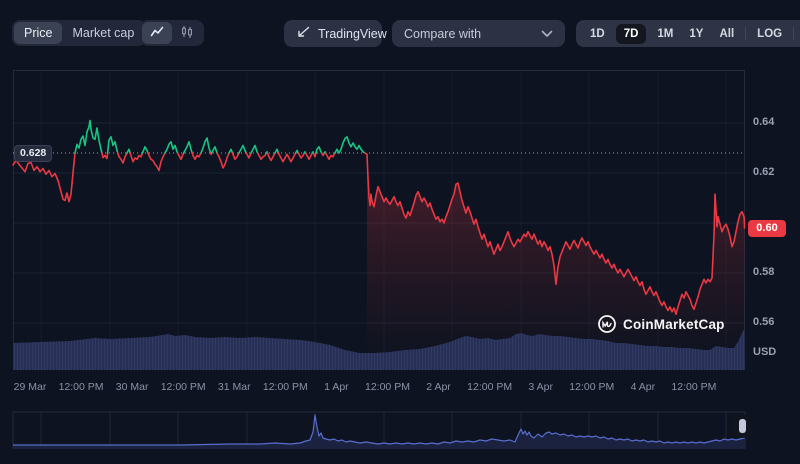  What do you see at coordinates (438, 387) in the screenshot?
I see `x-axis-label: 2 Apr` at bounding box center [438, 387].